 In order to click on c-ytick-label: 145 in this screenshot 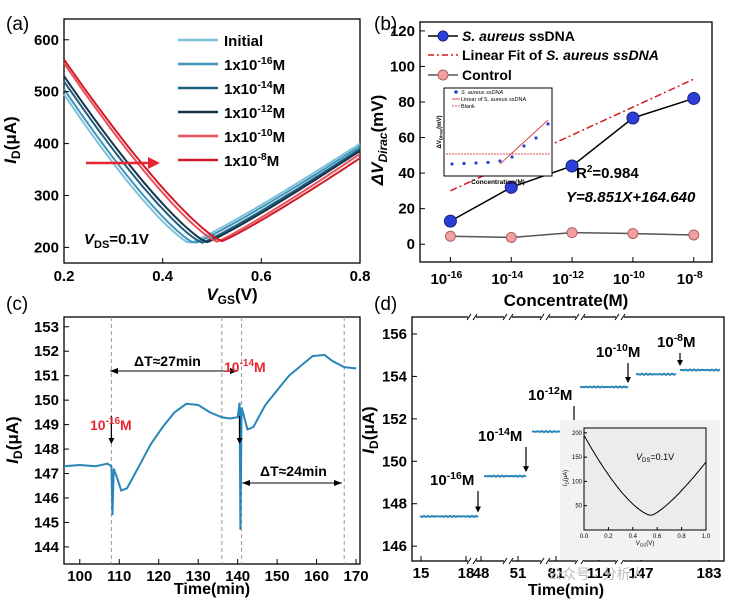, I will do `click(46, 522)`.